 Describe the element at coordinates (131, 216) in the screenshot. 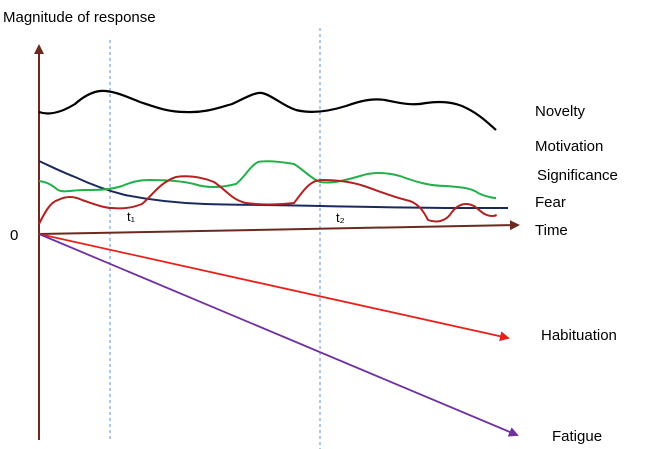

I see `t1-label: t₁` at that location.